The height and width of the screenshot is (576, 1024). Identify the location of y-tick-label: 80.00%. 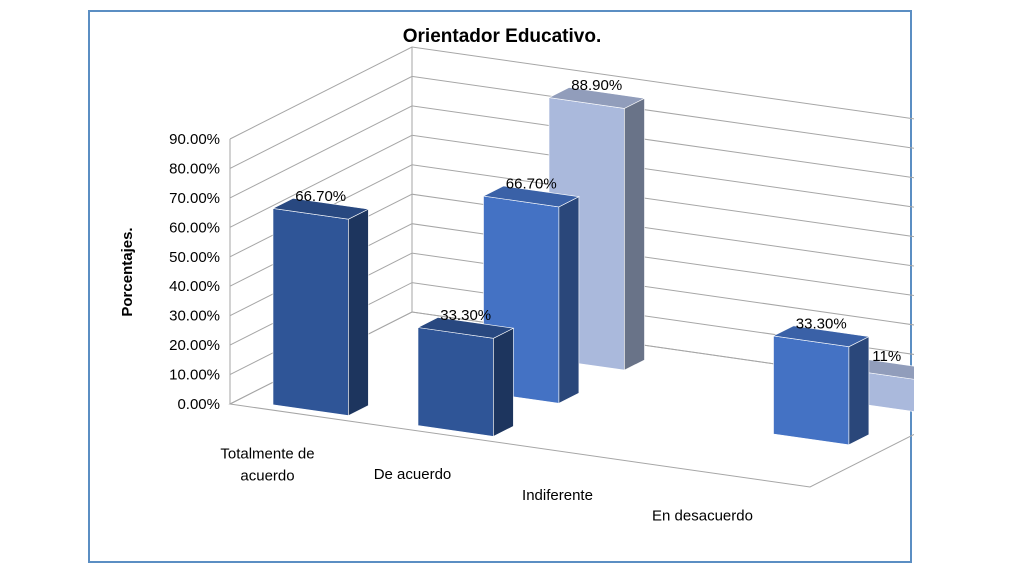
(194, 168).